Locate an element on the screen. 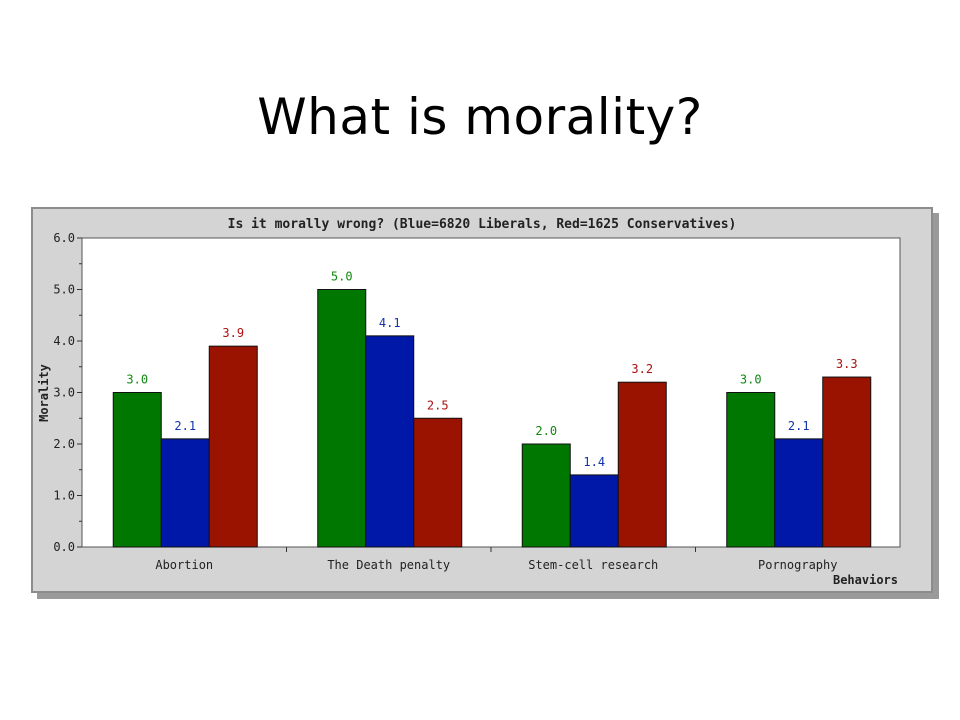 The image size is (960, 720). y-tick-label: 6.0 is located at coordinates (64, 238).